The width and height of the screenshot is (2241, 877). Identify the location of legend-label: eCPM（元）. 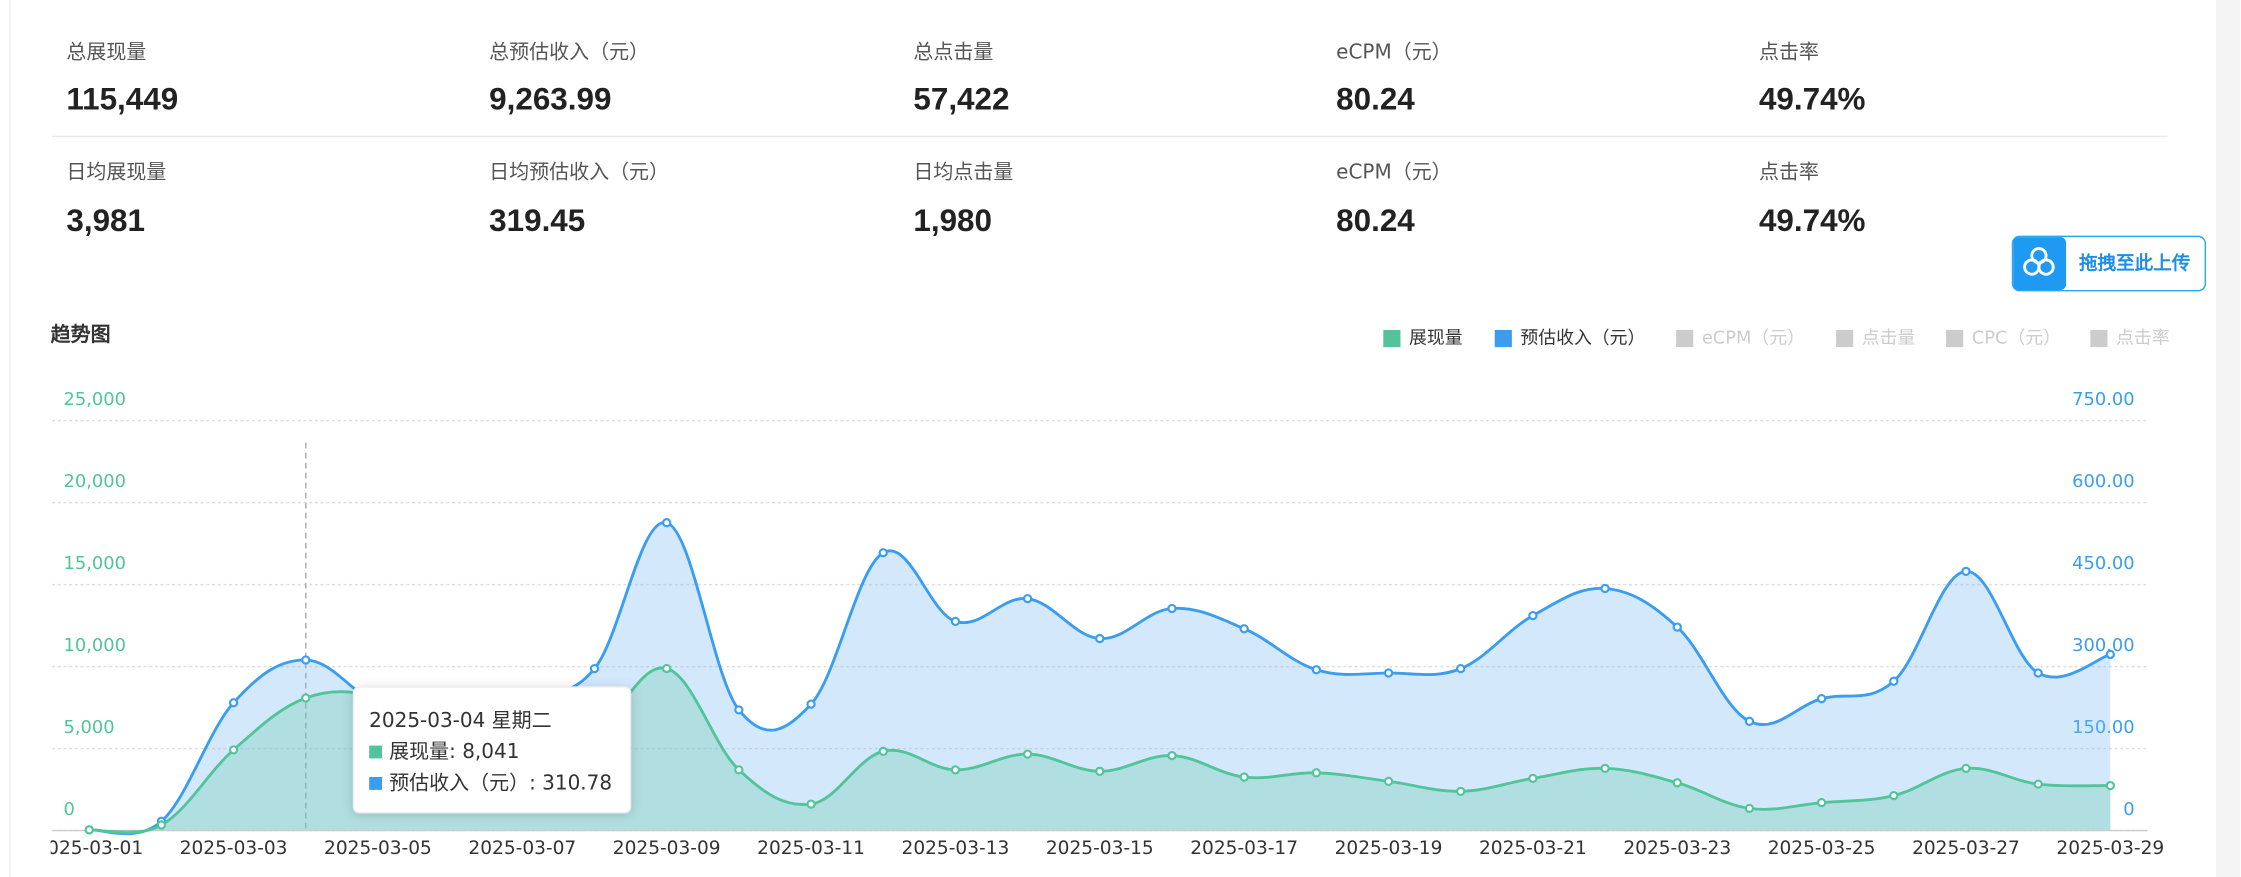
(1753, 338).